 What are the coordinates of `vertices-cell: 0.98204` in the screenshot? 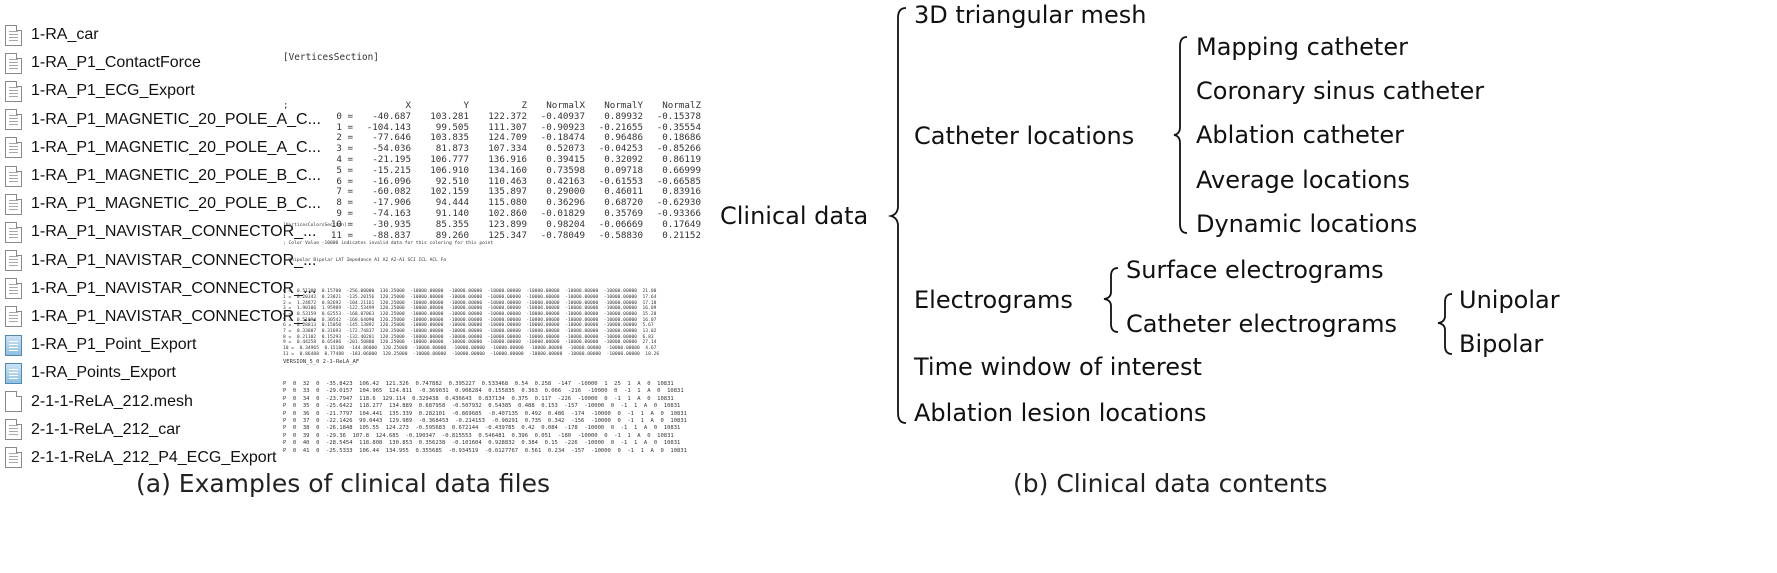 It's located at (565, 224).